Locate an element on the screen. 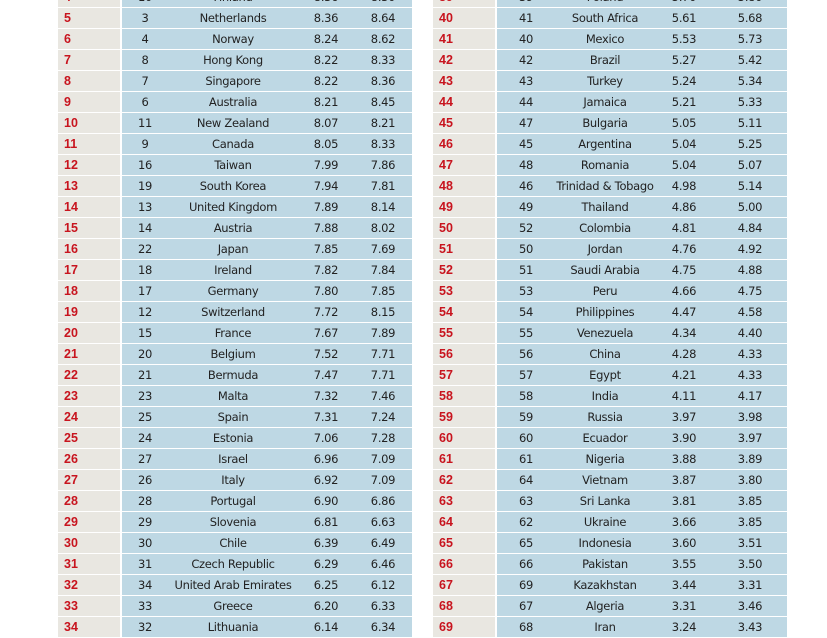  country-cell: Pakistan is located at coordinates (605, 564).